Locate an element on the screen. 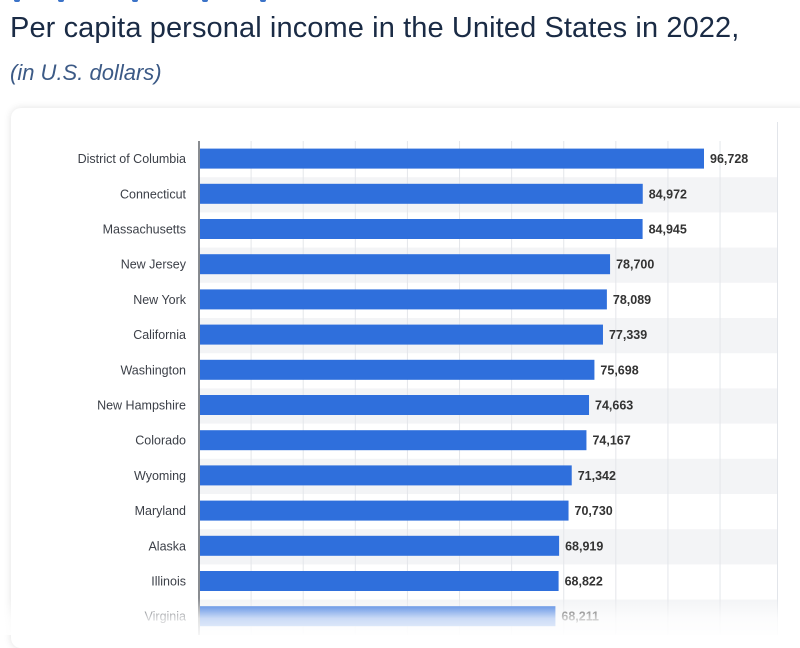 The height and width of the screenshot is (648, 800). value-label: 84,972 is located at coordinates (668, 194).